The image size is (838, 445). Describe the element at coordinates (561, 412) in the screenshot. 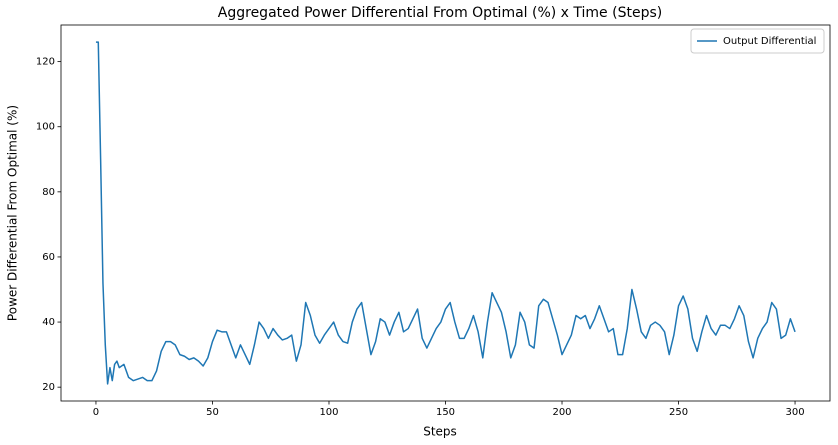

I see `x-tick-label: 200` at that location.